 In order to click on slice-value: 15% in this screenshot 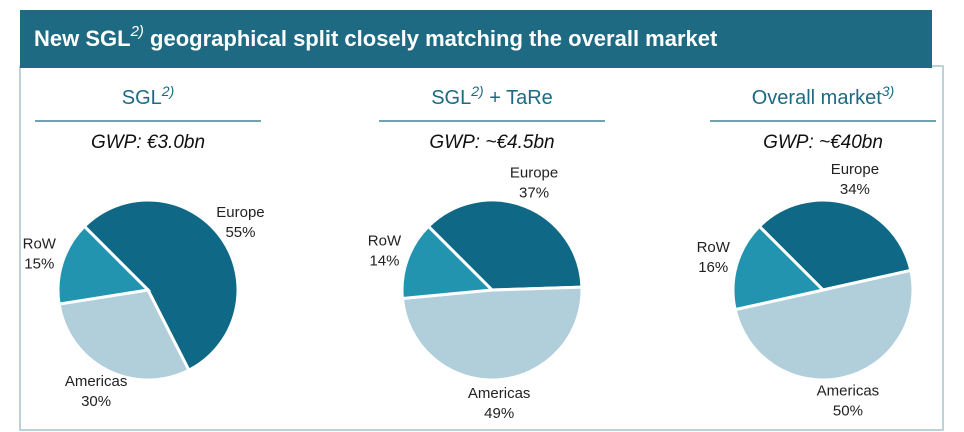, I will do `click(39, 264)`.